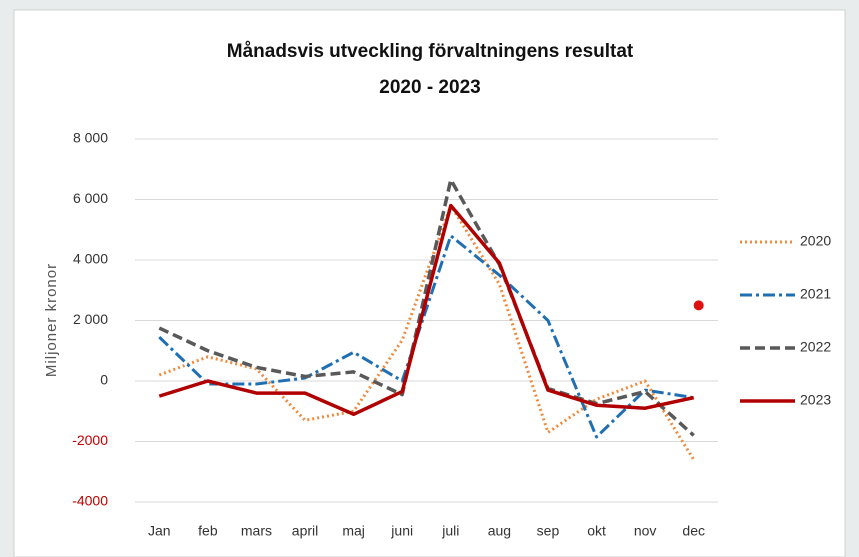  Describe the element at coordinates (693, 531) in the screenshot. I see `x-tick-label: dec` at that location.